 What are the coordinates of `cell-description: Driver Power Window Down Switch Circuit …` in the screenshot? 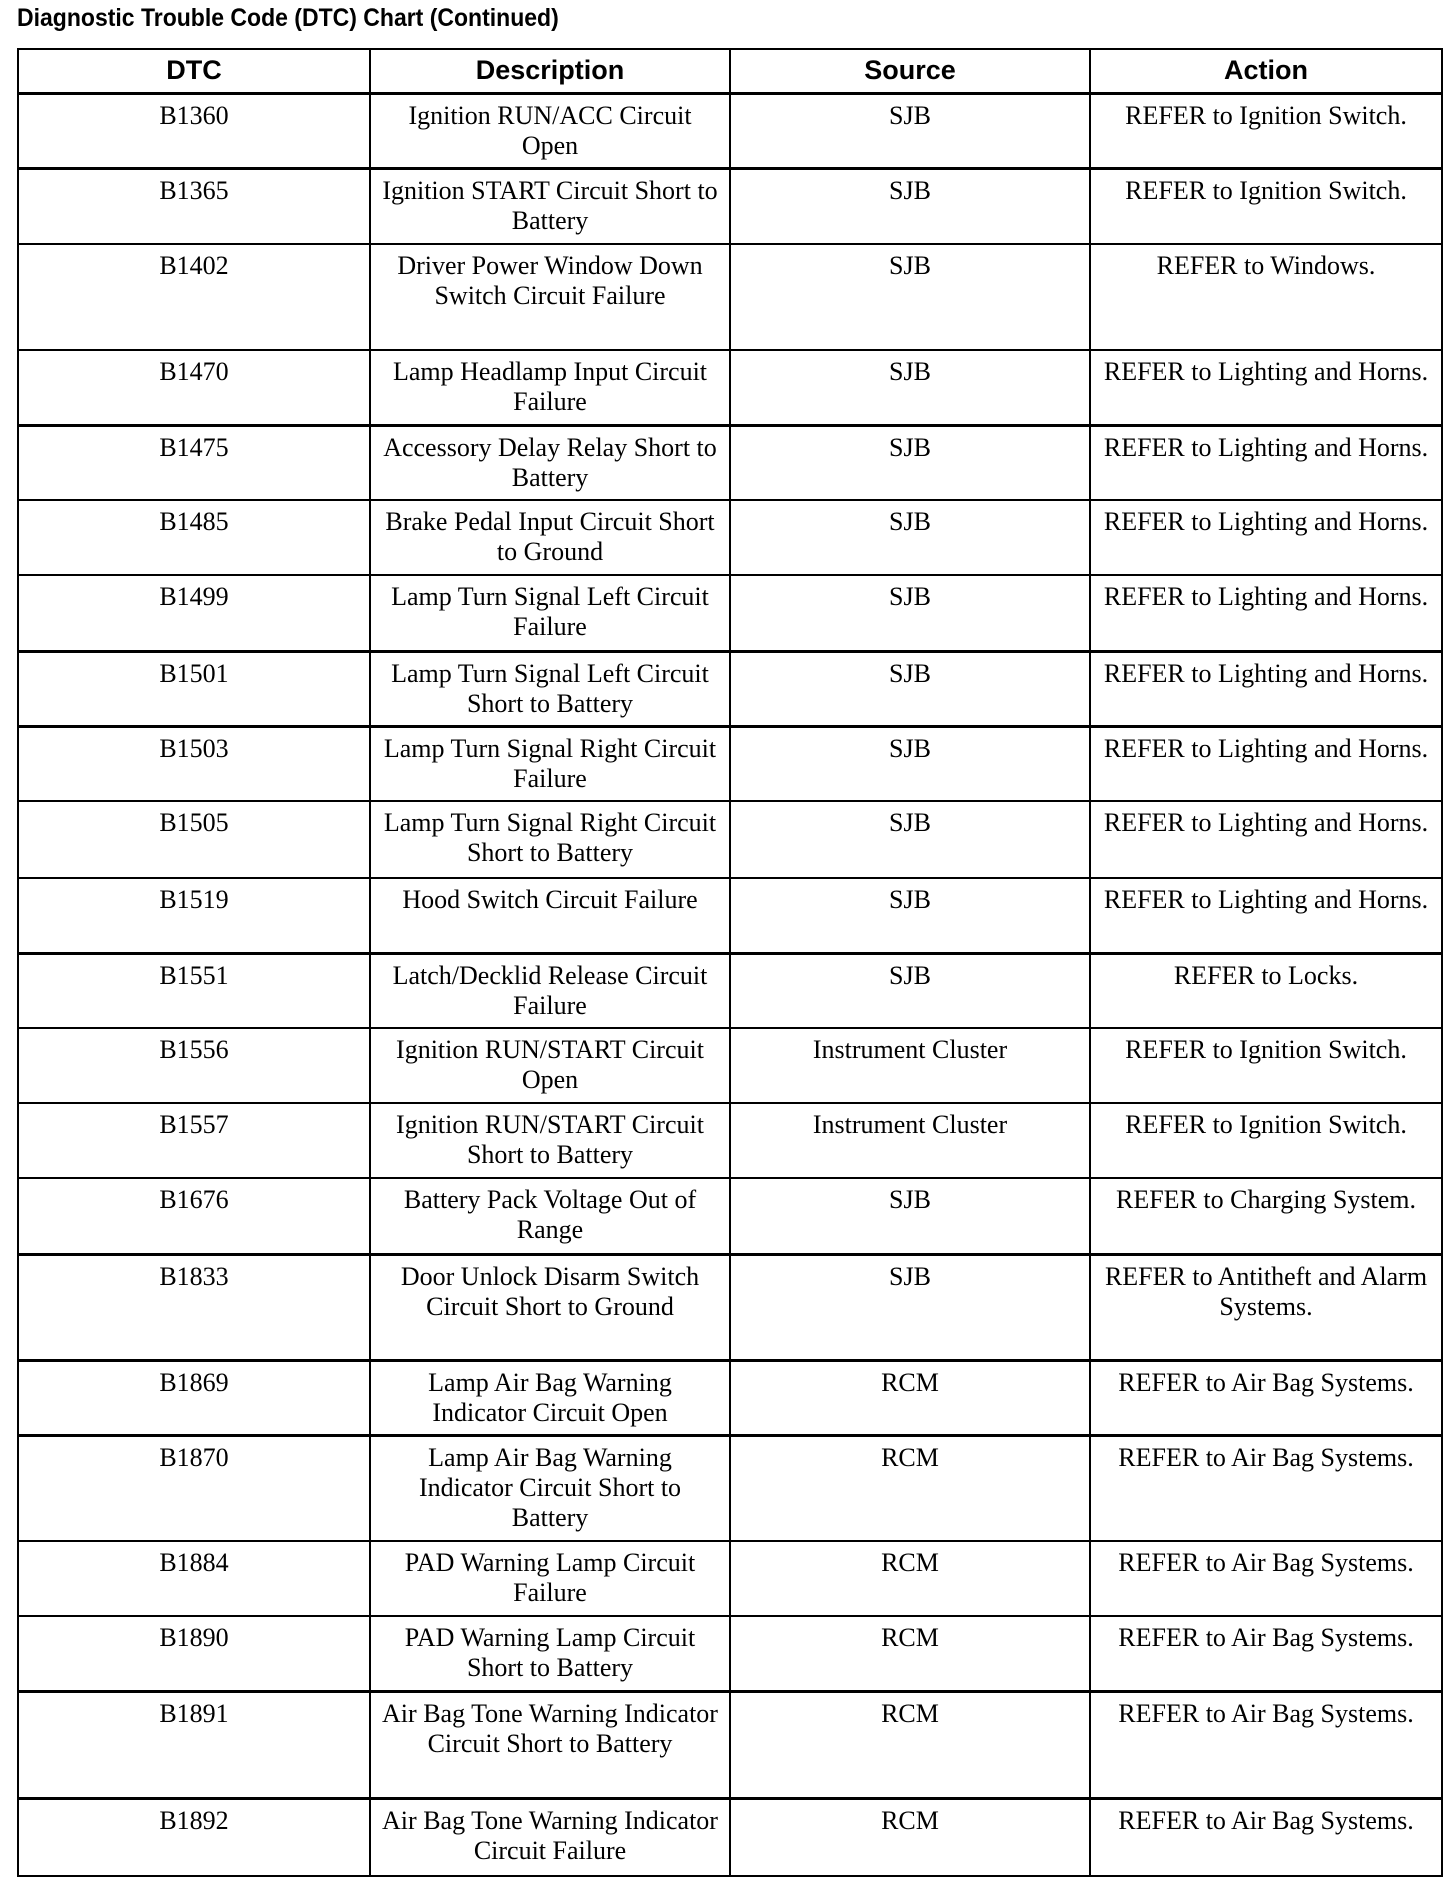 It's located at (550, 297).